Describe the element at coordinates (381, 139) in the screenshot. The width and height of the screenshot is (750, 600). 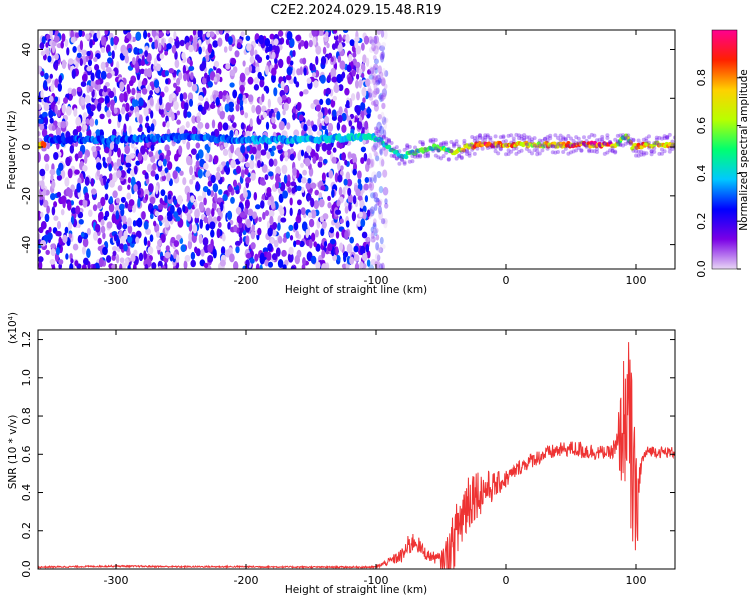
I see `spectrogram-ridge-cell` at that location.